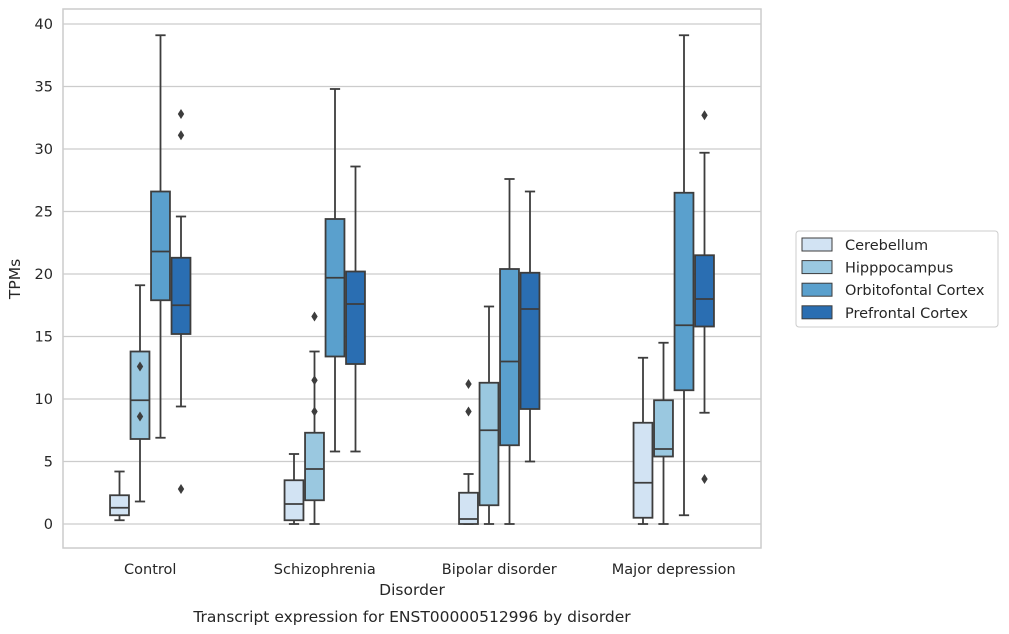 This screenshot has height=634, width=1009. What do you see at coordinates (499, 570) in the screenshot?
I see `x-tick-label: Bipolar disorder` at bounding box center [499, 570].